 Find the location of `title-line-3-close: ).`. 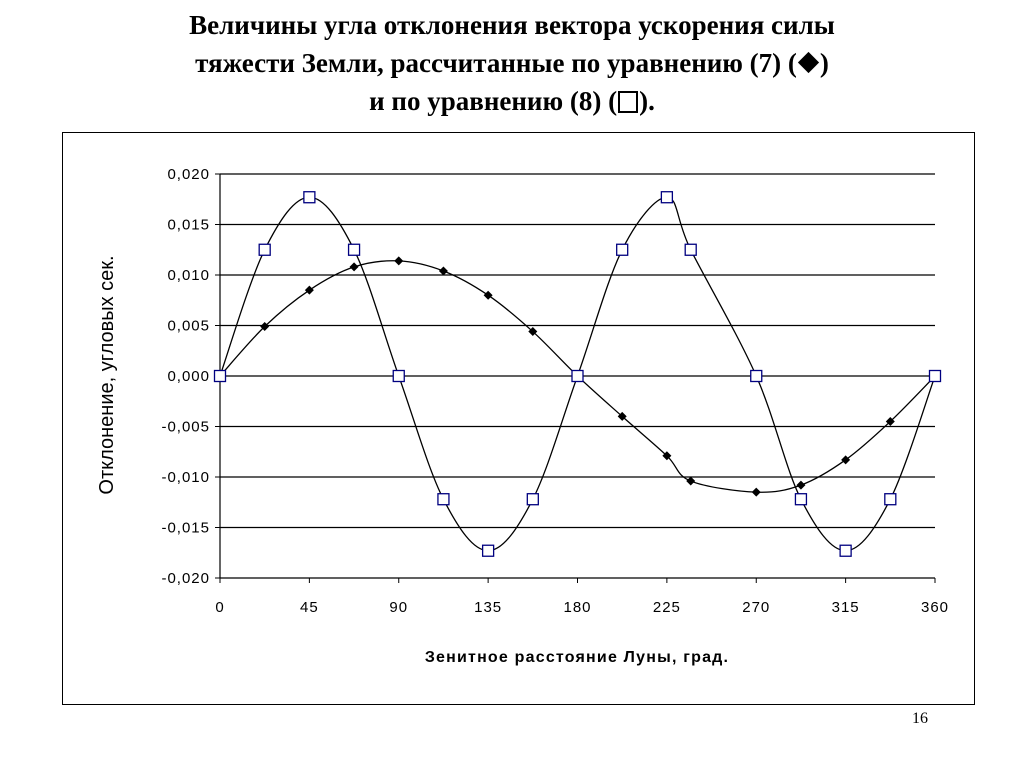

title-line-3-close: ). is located at coordinates (647, 101).